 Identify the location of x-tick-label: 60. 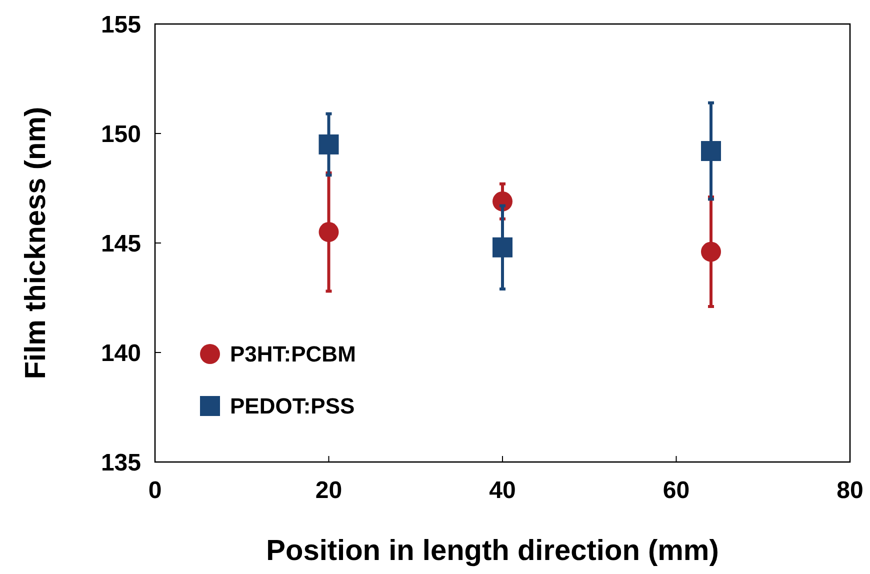
(676, 490).